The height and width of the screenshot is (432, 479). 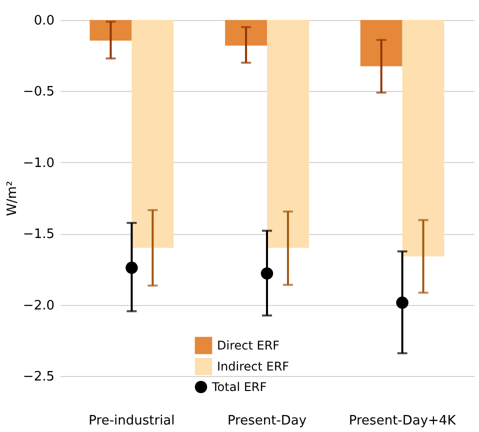 What do you see at coordinates (38, 92) in the screenshot?
I see `y-tick-label: −0.5` at bounding box center [38, 92].